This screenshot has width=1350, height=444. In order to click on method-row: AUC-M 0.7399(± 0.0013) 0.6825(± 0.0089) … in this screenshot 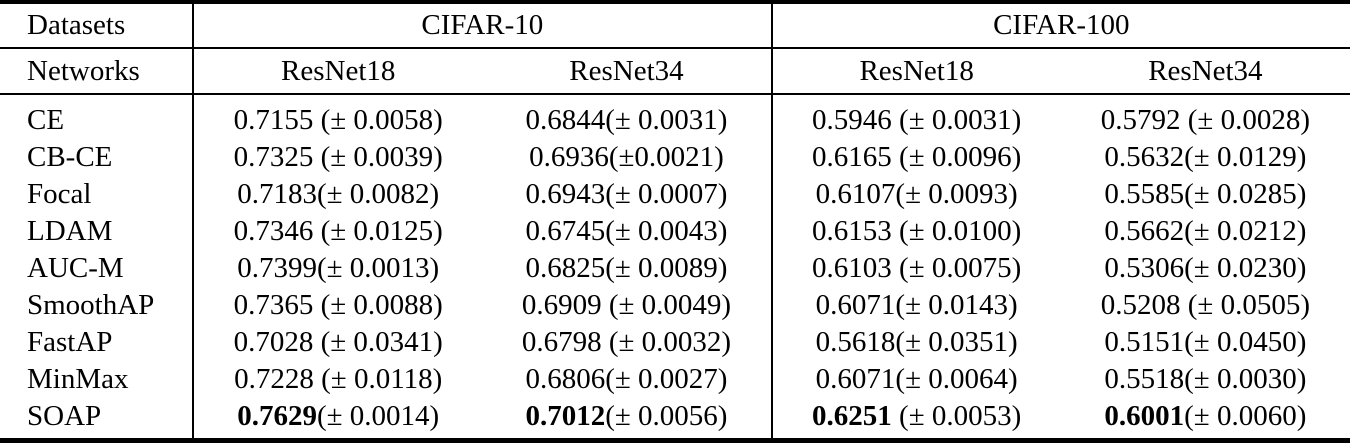, I will do `click(675, 268)`.